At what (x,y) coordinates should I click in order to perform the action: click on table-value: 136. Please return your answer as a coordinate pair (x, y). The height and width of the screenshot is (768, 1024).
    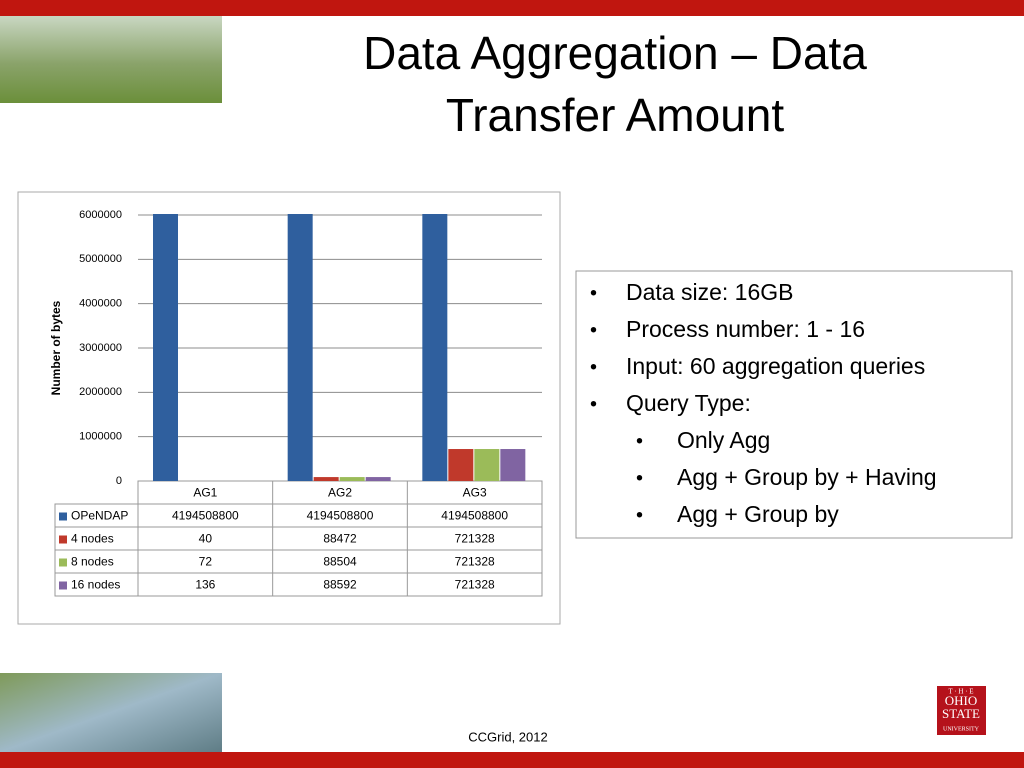
    Looking at the image, I should click on (205, 585).